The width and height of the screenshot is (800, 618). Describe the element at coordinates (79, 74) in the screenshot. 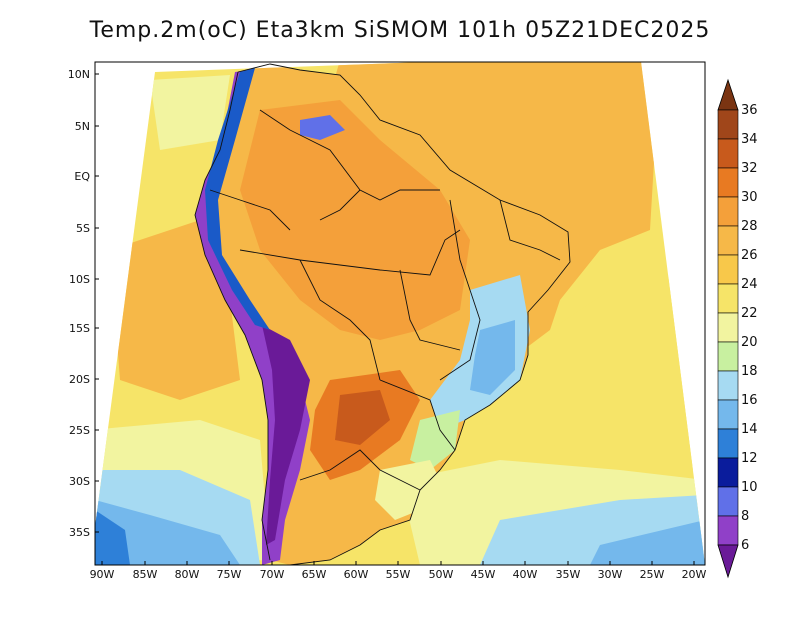

I see `lat-label: 10N` at that location.